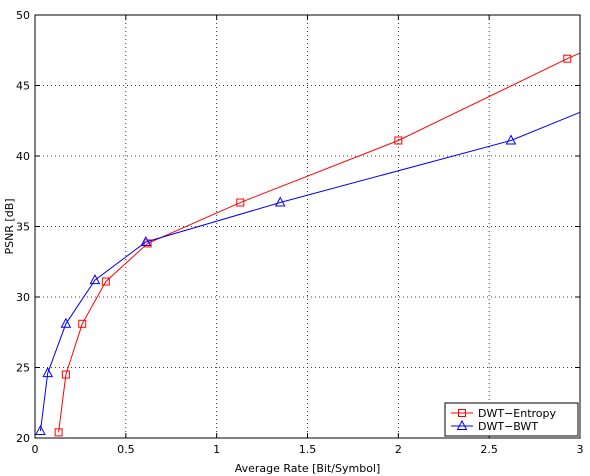 The image size is (590, 476). What do you see at coordinates (580, 449) in the screenshot?
I see `x-tick-label: 3` at bounding box center [580, 449].